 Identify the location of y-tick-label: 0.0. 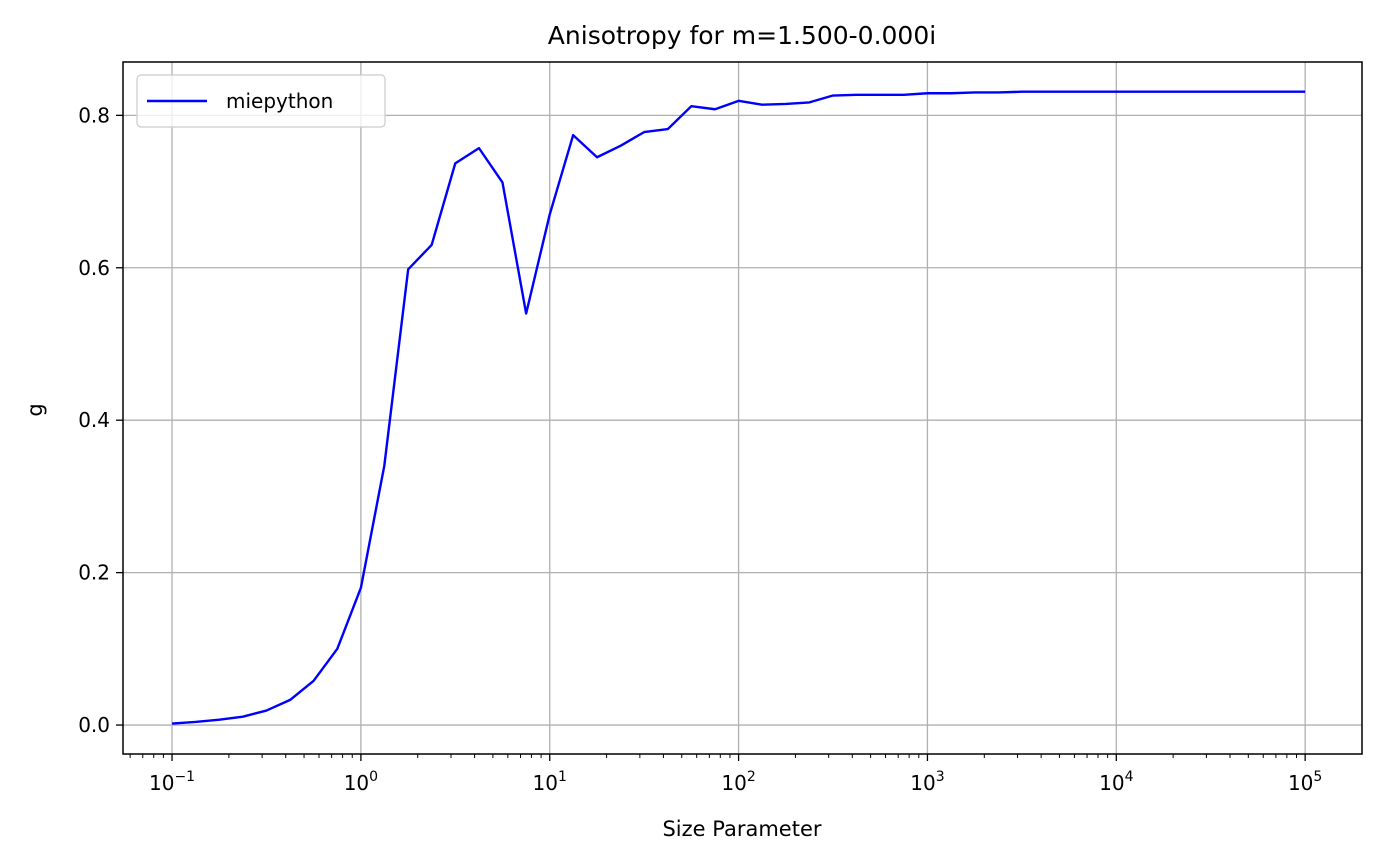
(94, 725).